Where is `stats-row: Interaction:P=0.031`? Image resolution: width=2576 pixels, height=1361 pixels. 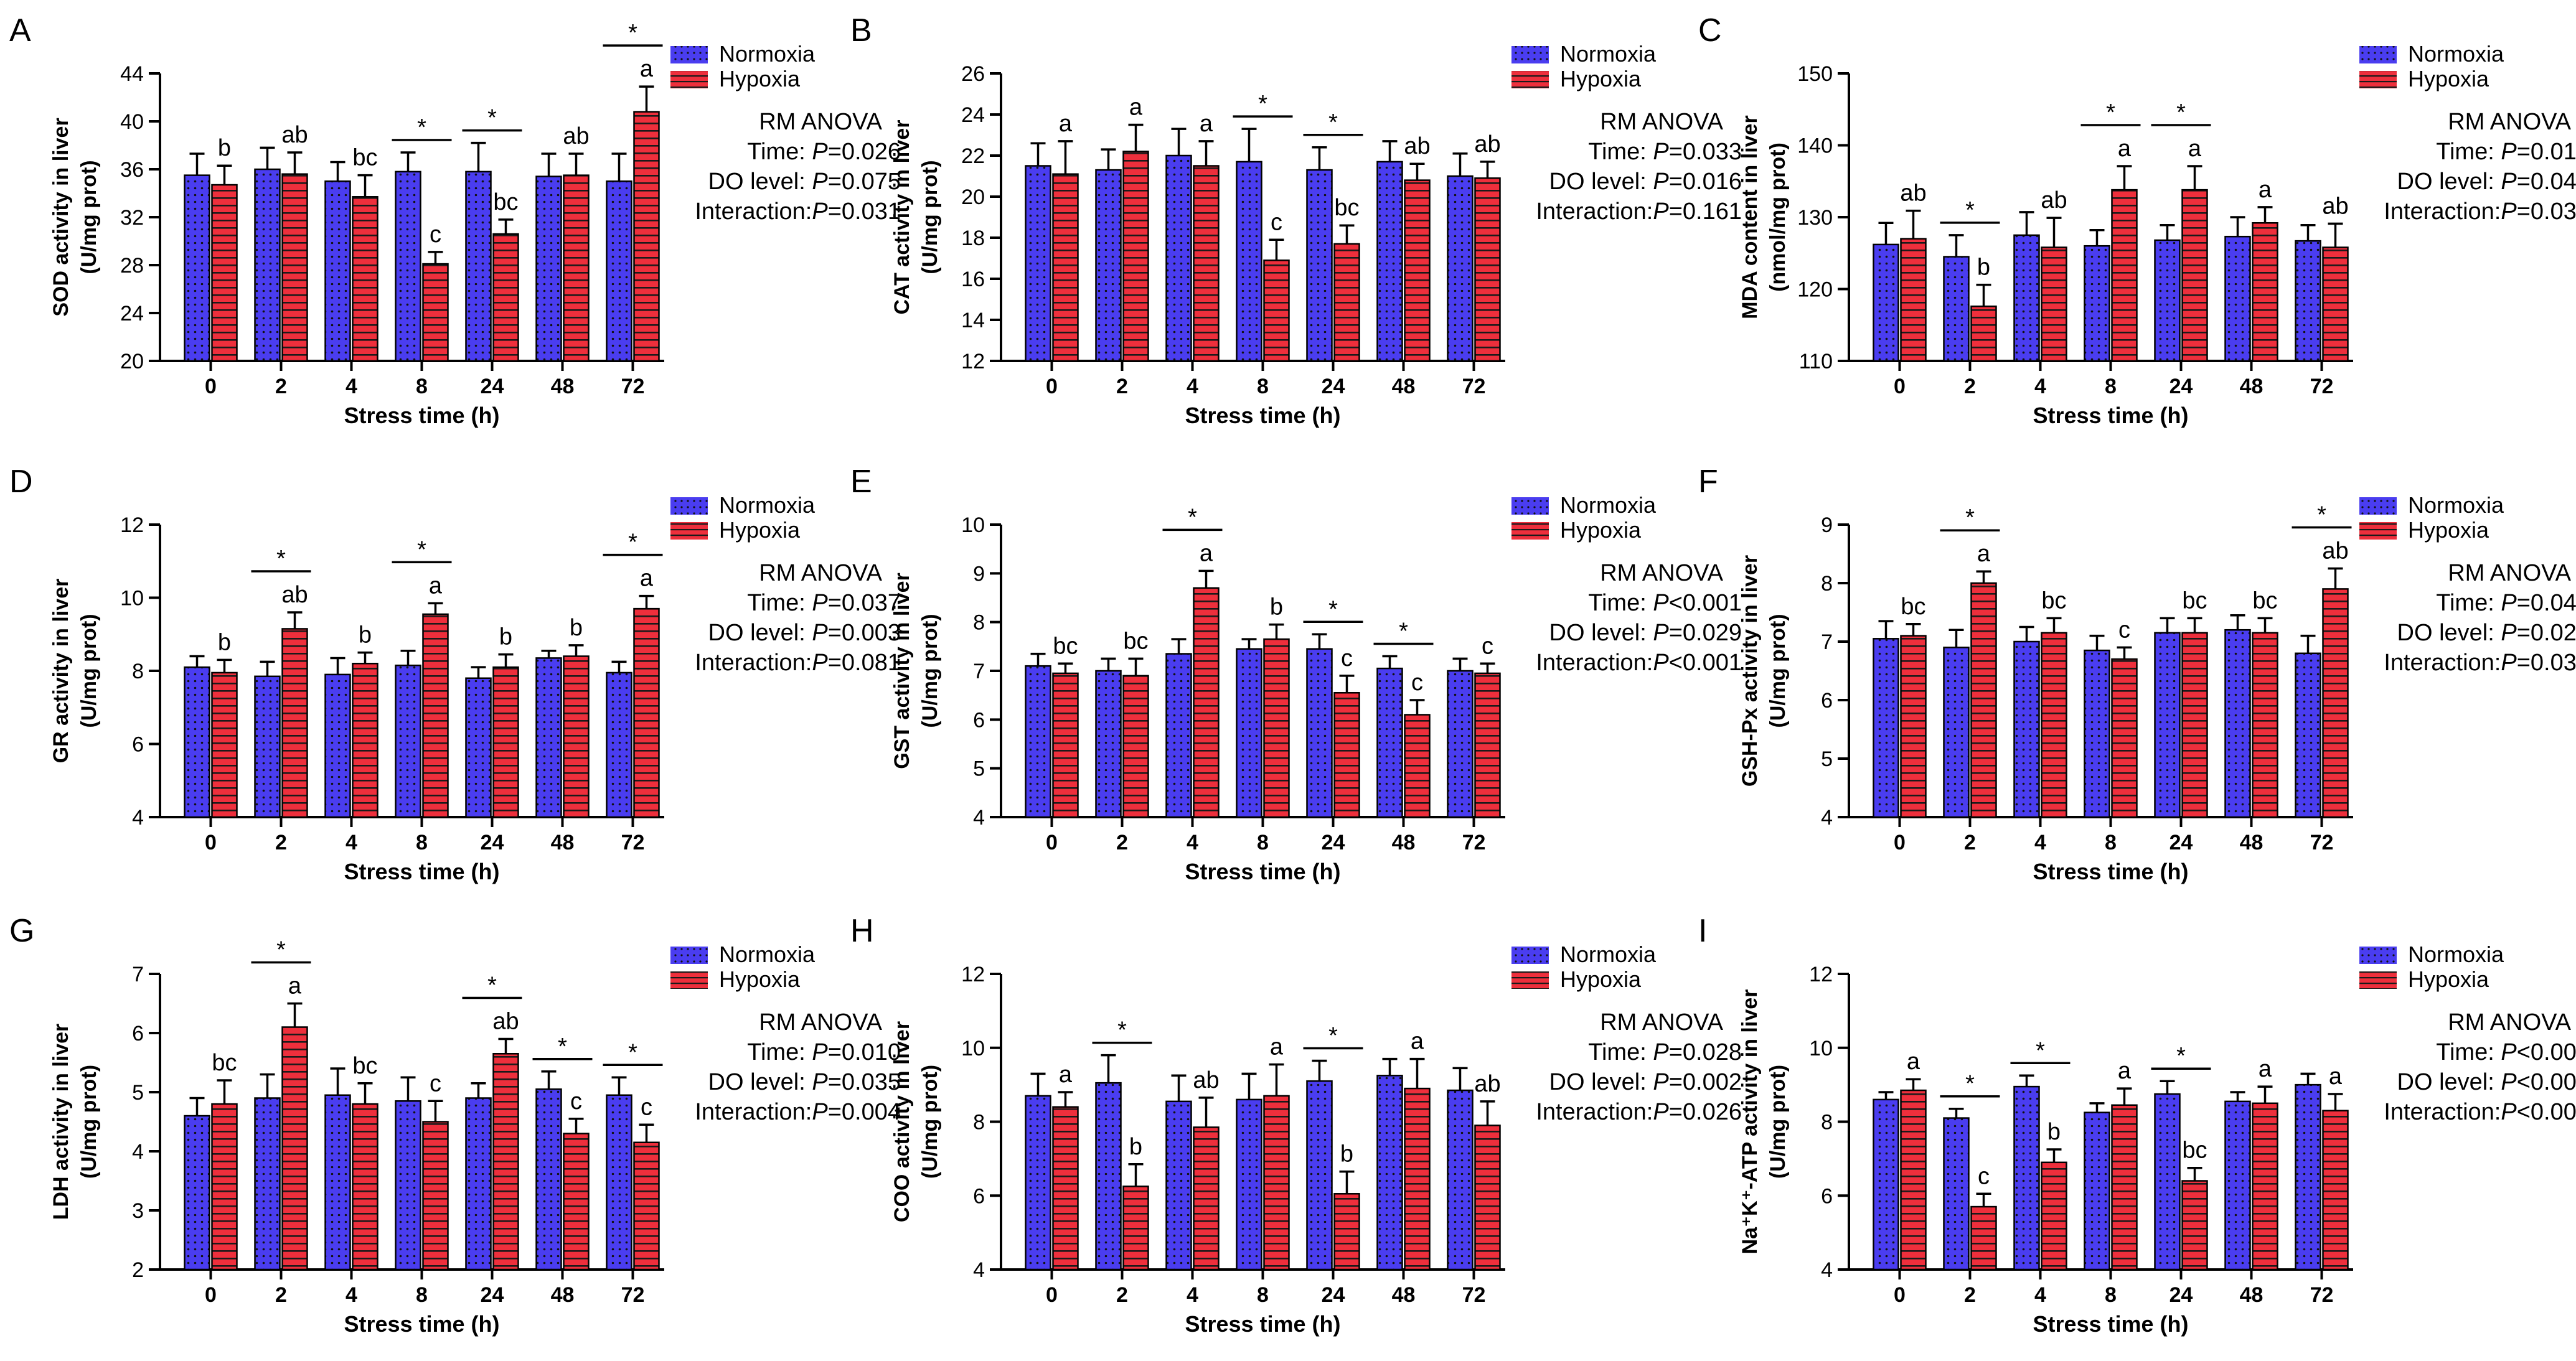 stats-row: Interaction:P=0.031 is located at coordinates (798, 212).